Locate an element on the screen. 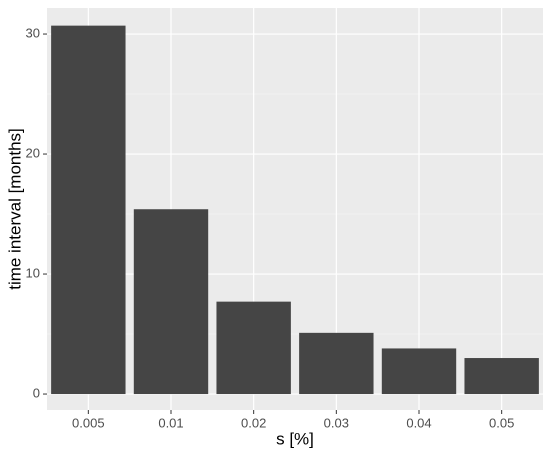 The height and width of the screenshot is (456, 550). x-tick-label: 0.05 is located at coordinates (501, 422).